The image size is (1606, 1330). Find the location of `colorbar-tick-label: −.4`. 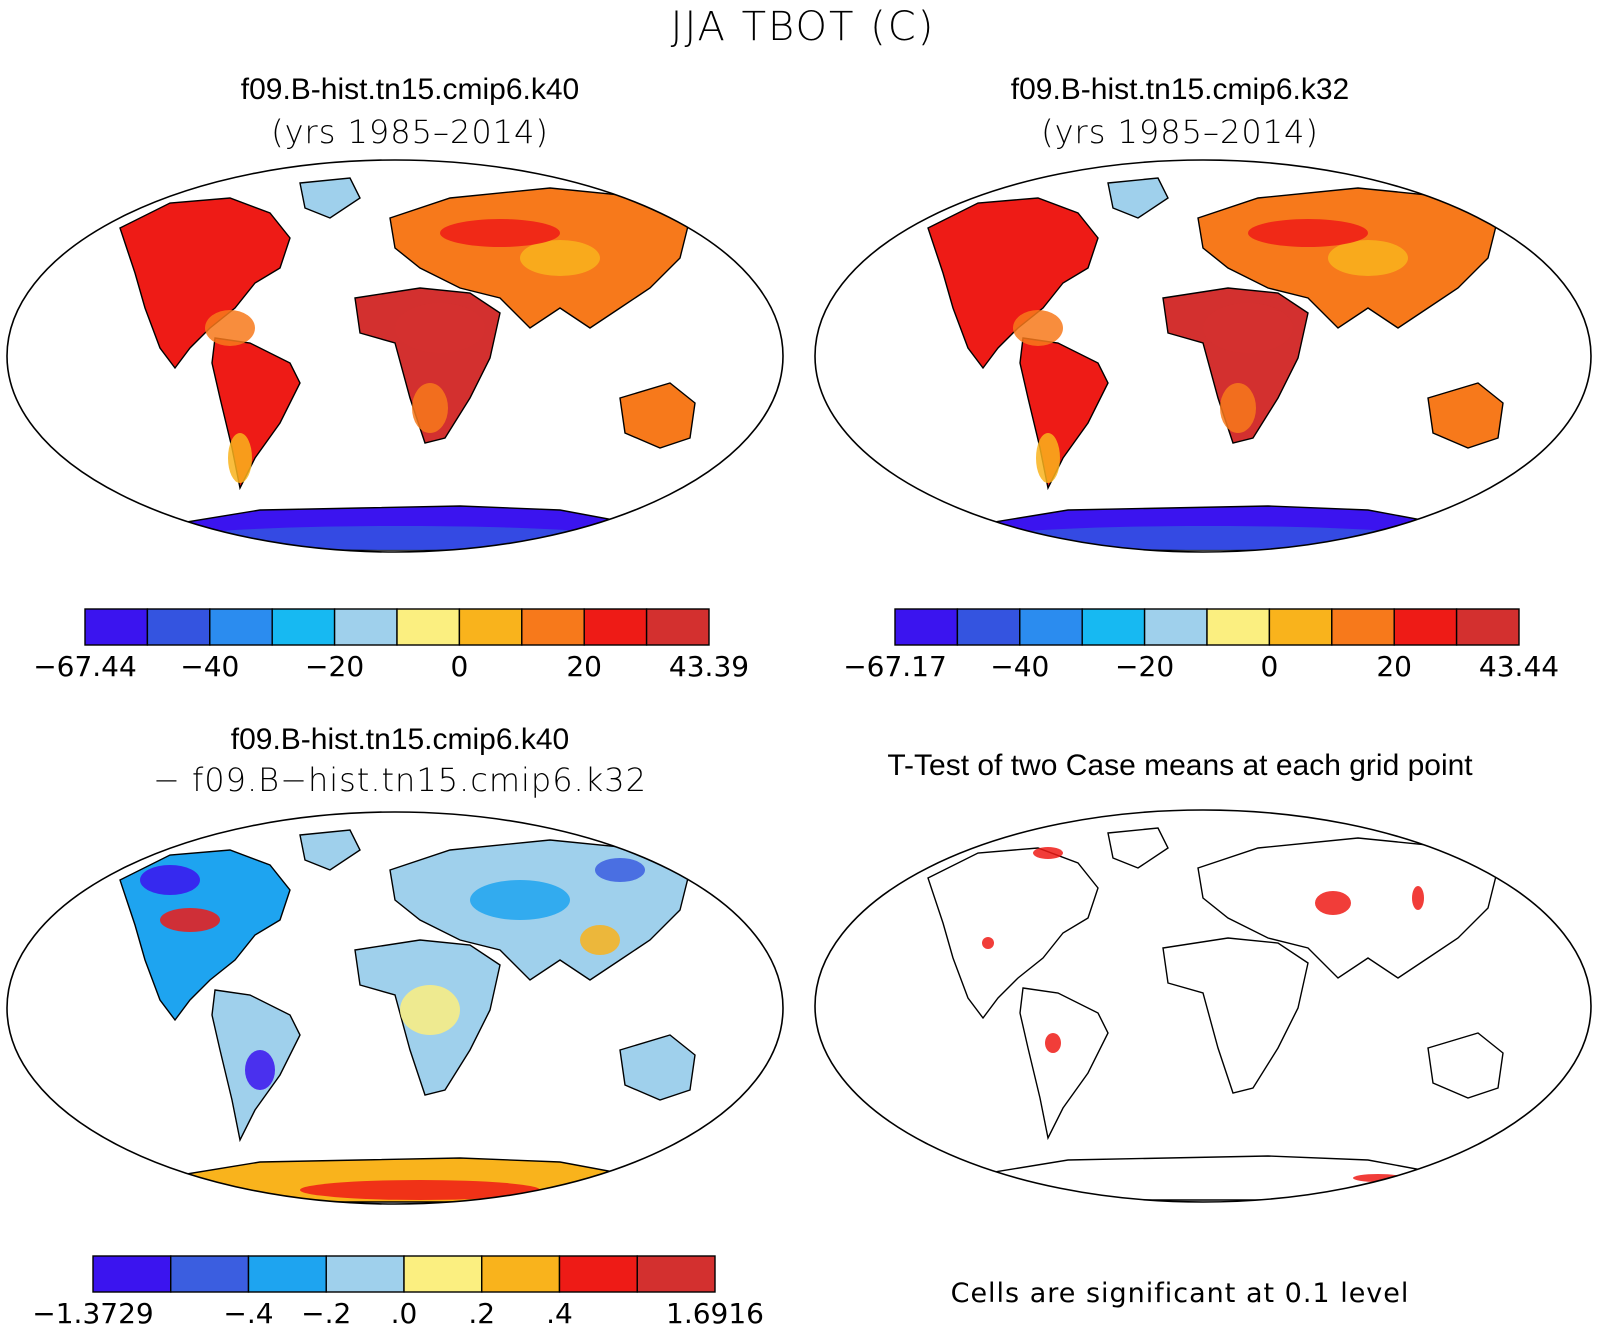

colorbar-tick-label: −.4 is located at coordinates (248, 1313).